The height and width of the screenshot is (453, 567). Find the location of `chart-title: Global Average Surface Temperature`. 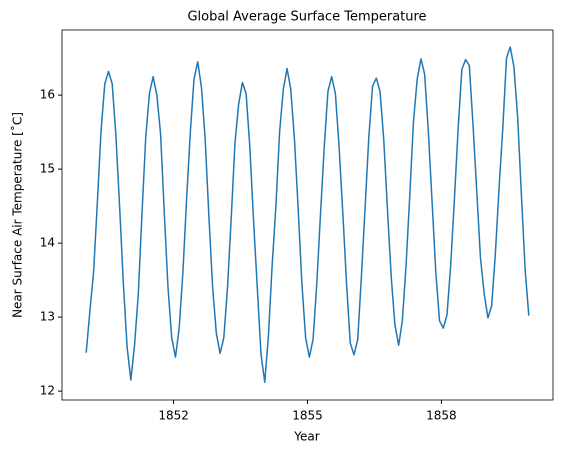

chart-title: Global Average Surface Temperature is located at coordinates (306, 17).